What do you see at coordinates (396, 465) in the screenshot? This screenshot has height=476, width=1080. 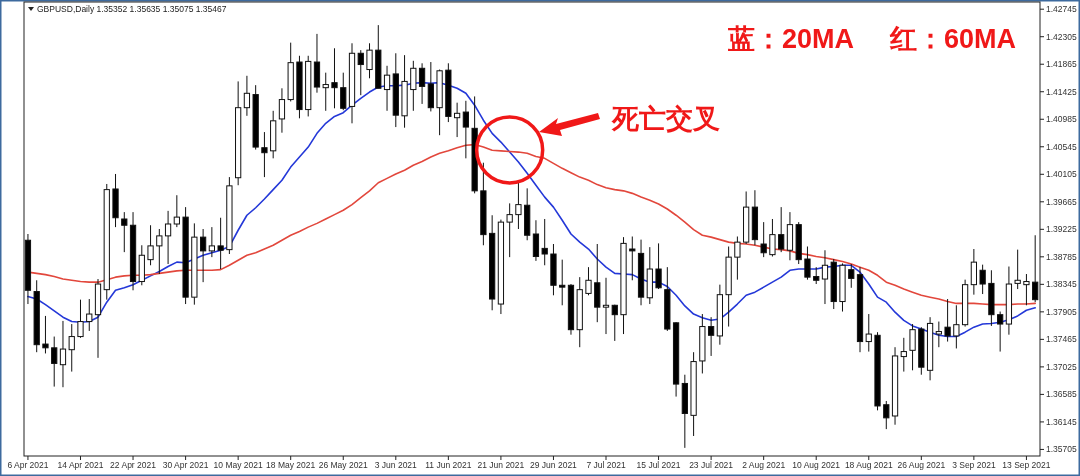 I see `x-tick-label: 3 Jun 2021` at bounding box center [396, 465].